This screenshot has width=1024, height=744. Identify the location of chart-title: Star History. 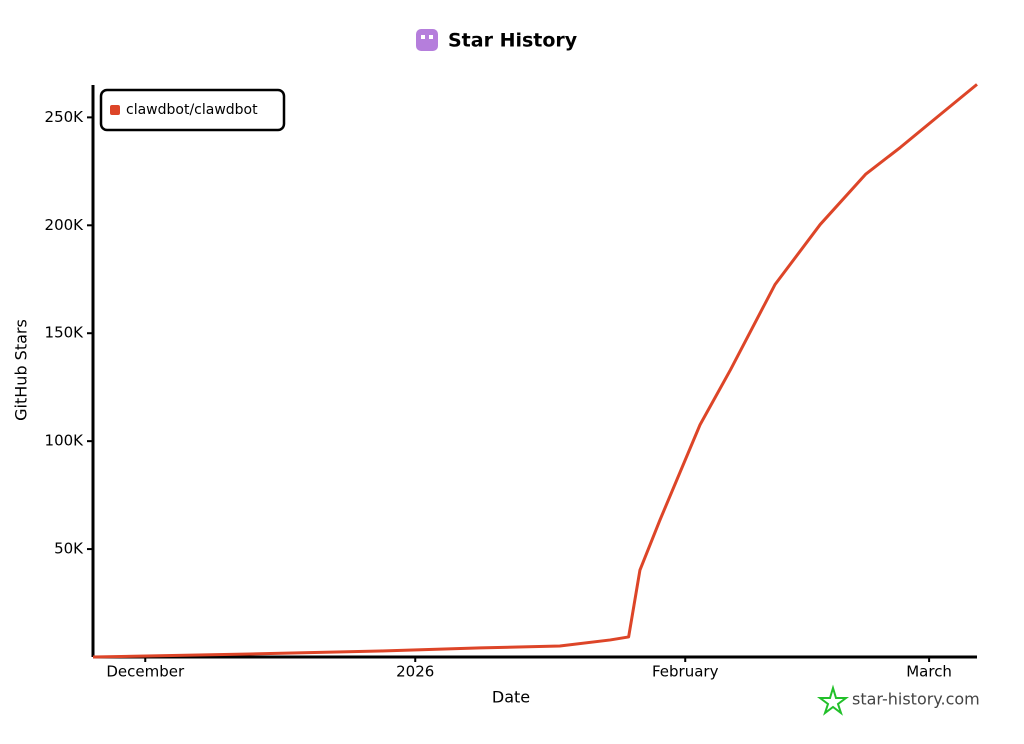
(513, 41).